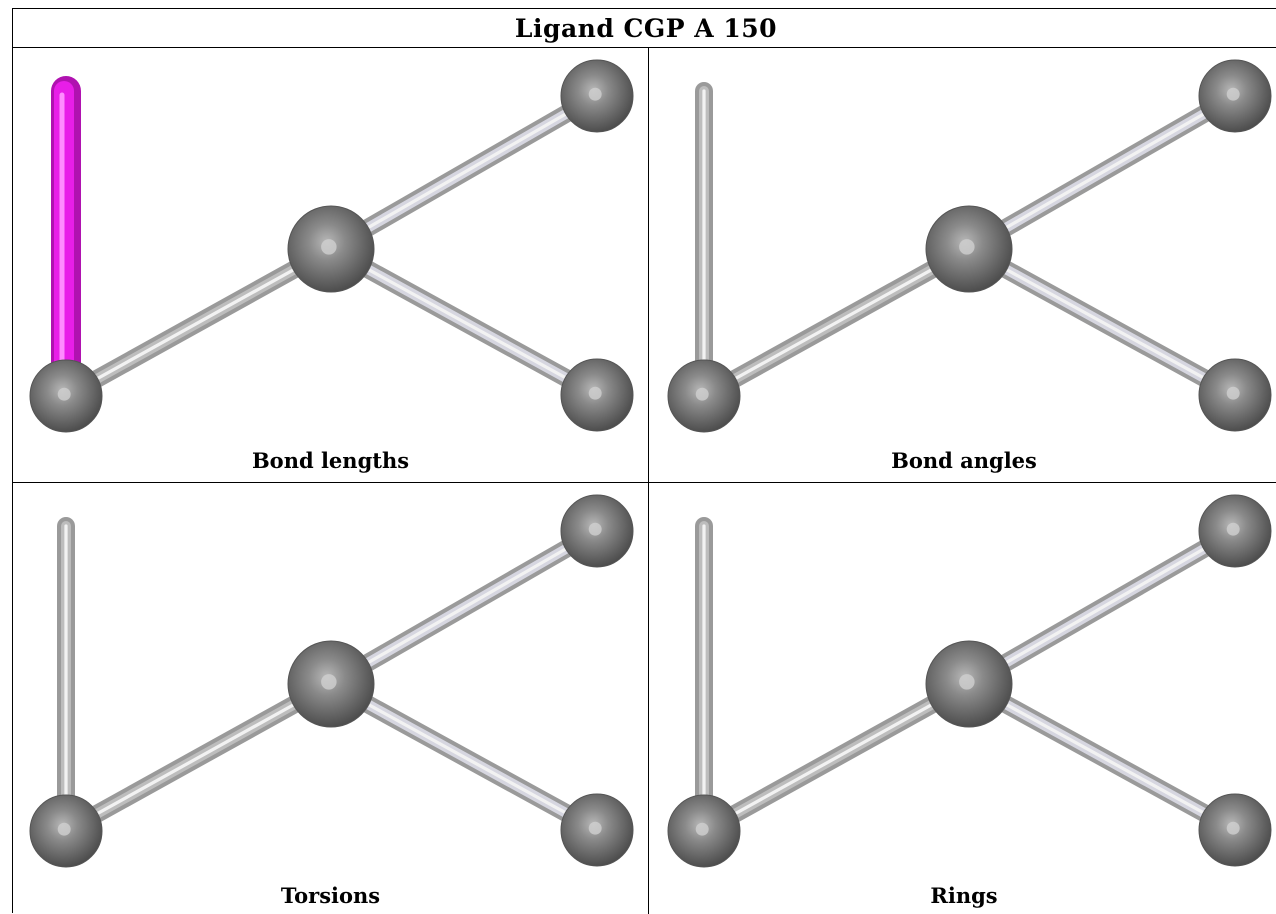  Describe the element at coordinates (330, 895) in the screenshot. I see `panel-caption: Torsions` at that location.